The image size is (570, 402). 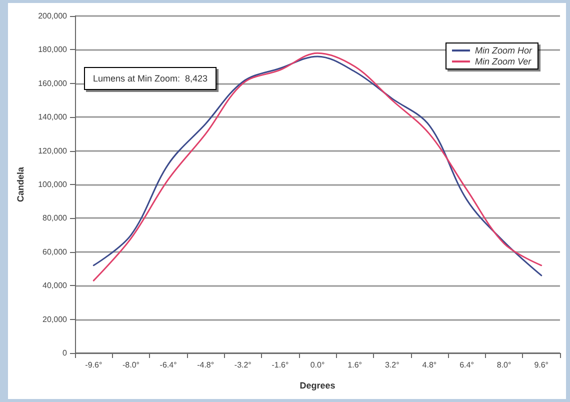 I want to click on y-tick-label: 140,000, so click(x=53, y=117).